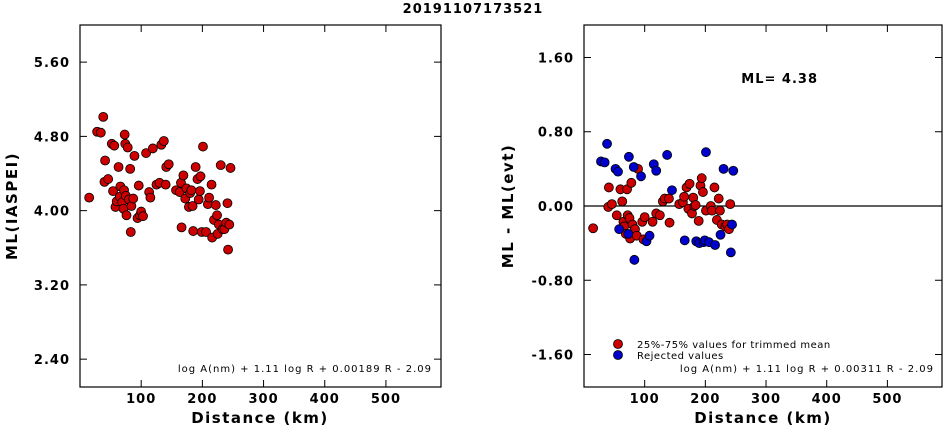 Image resolution: width=947 pixels, height=428 pixels. Describe the element at coordinates (763, 418) in the screenshot. I see `residual-x-axis-label: Distance (km)` at that location.